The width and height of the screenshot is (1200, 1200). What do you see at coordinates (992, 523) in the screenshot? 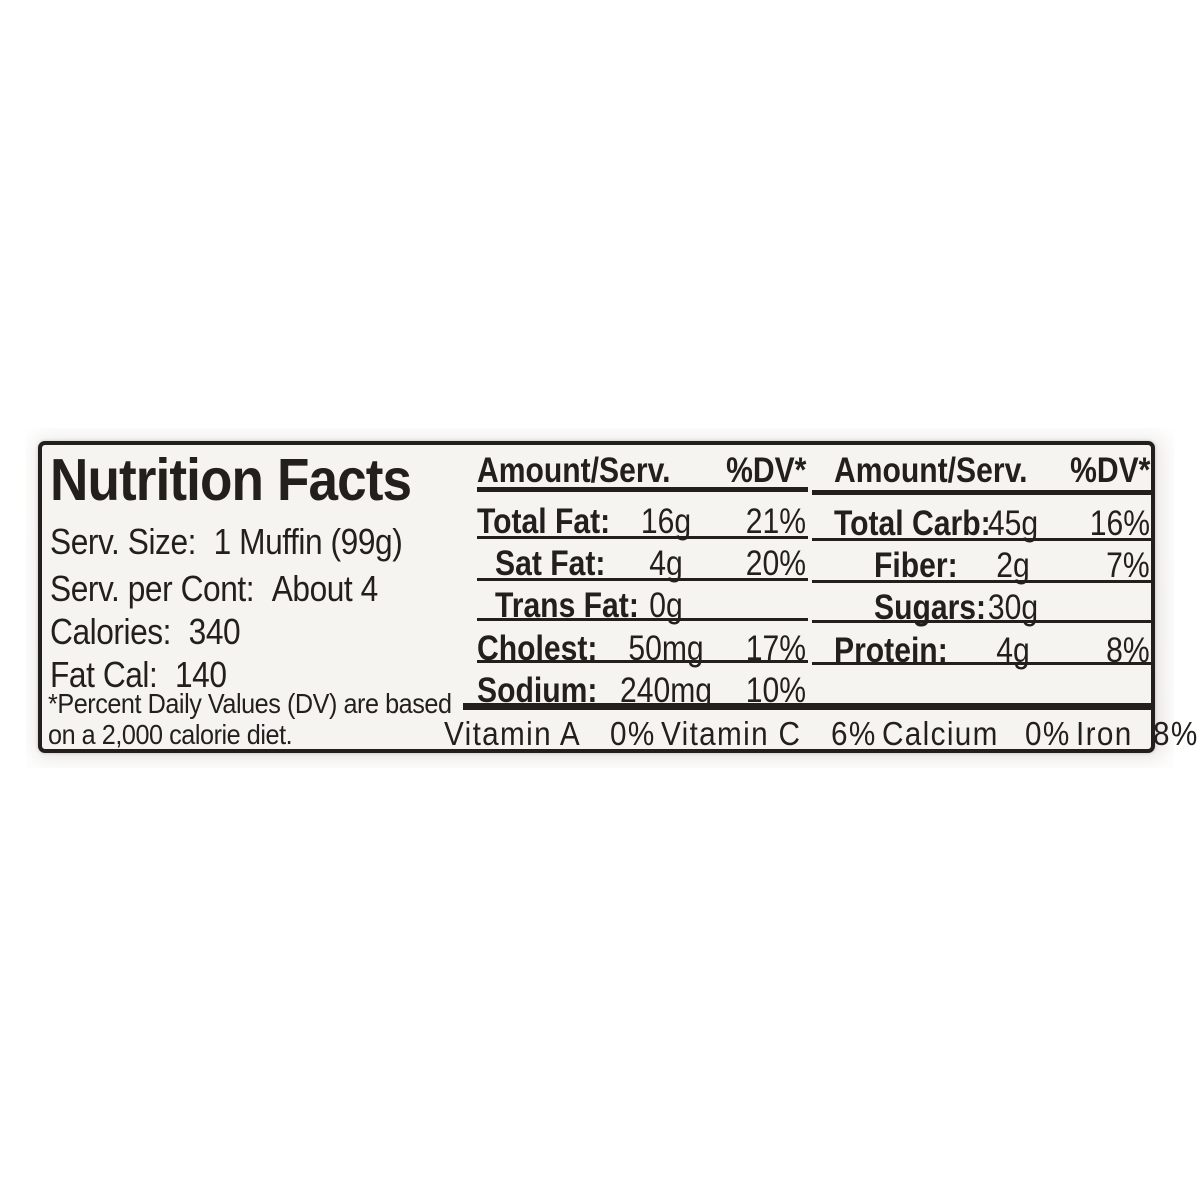
I see `total-carb-row: Total Carb: 45g 16%` at bounding box center [992, 523].